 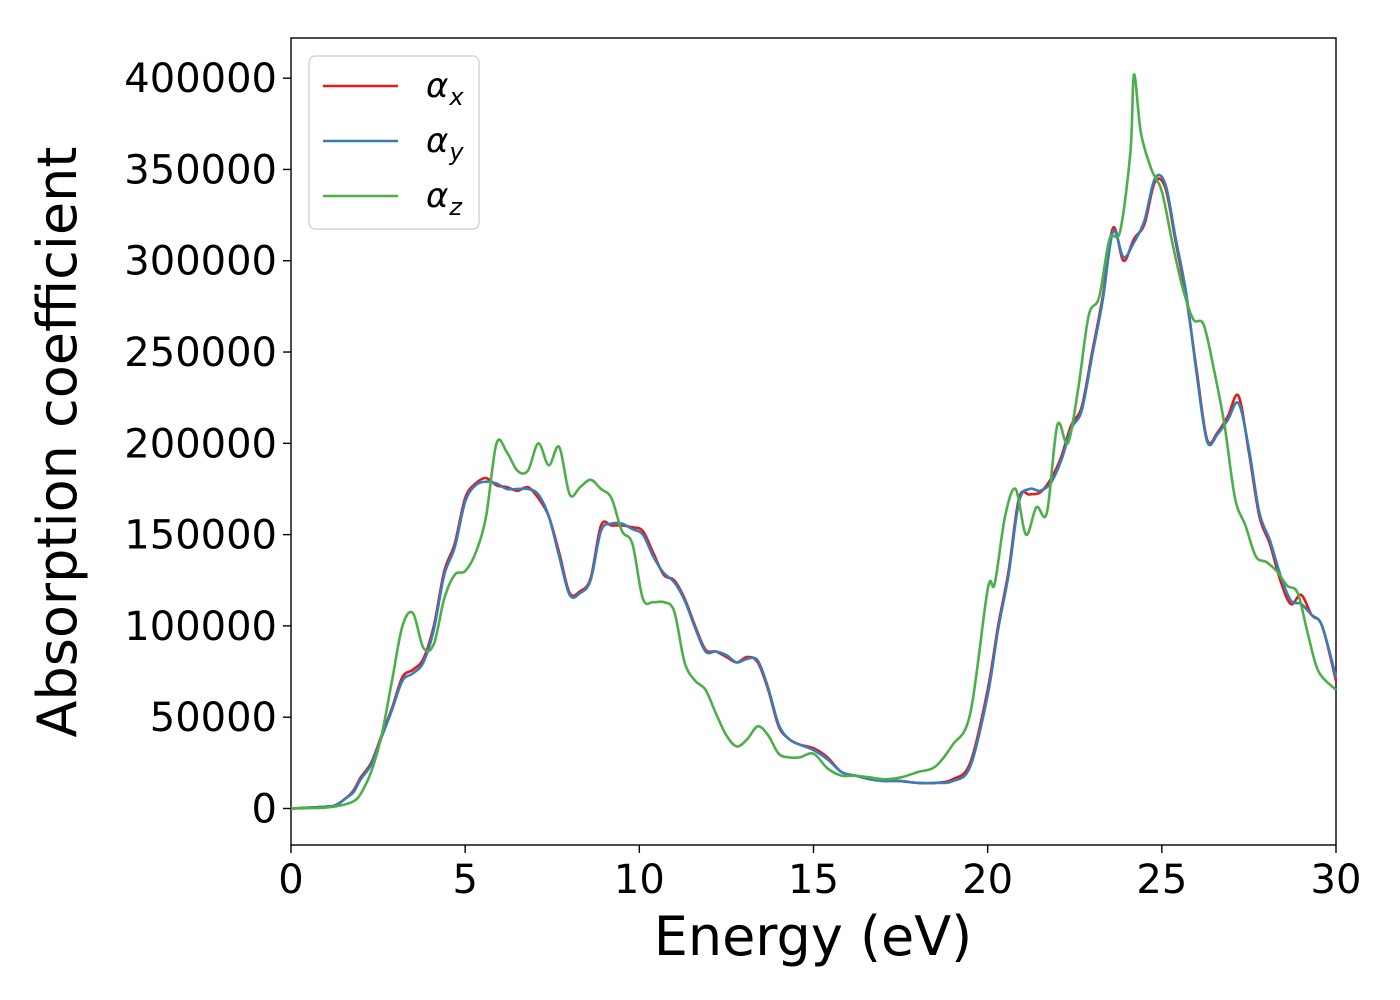 I want to click on x-tick-label: 25, so click(x=1161, y=880).